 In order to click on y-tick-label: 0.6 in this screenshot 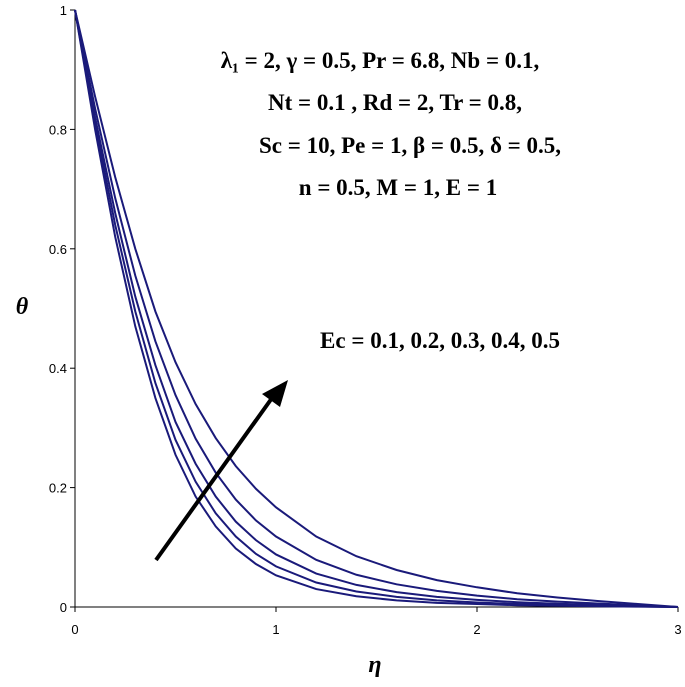, I will do `click(58, 249)`.